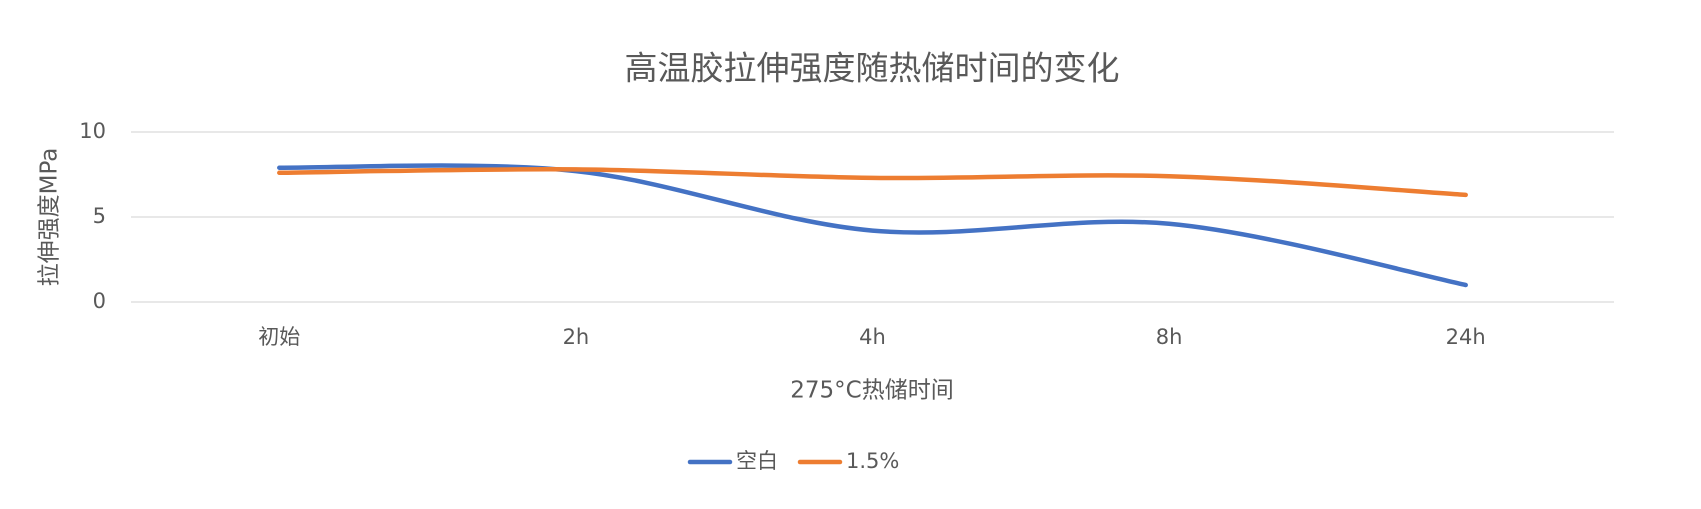 This screenshot has width=1701, height=509. Describe the element at coordinates (872, 461) in the screenshot. I see `legend-label: 1.5%` at that location.